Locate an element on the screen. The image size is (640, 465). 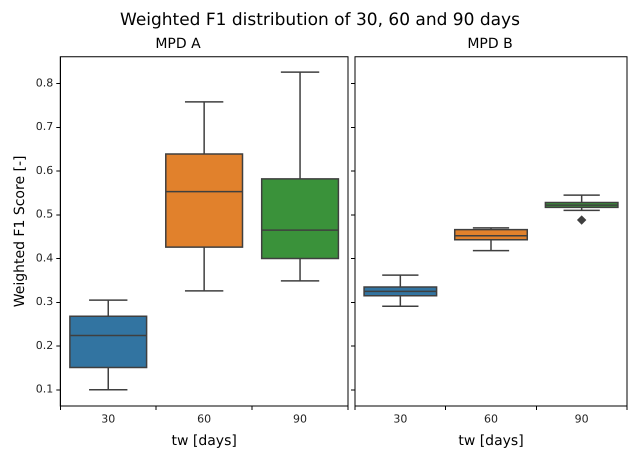
chart-title: Weighted F1 distribution of 30, 60 and 90 days is located at coordinates (320, 20).